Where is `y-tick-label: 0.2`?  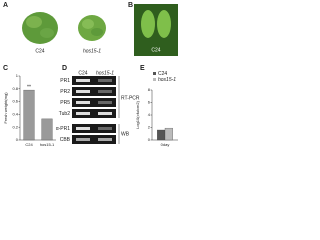
y-tick-label: 0.2 is located at coordinates (15, 126).